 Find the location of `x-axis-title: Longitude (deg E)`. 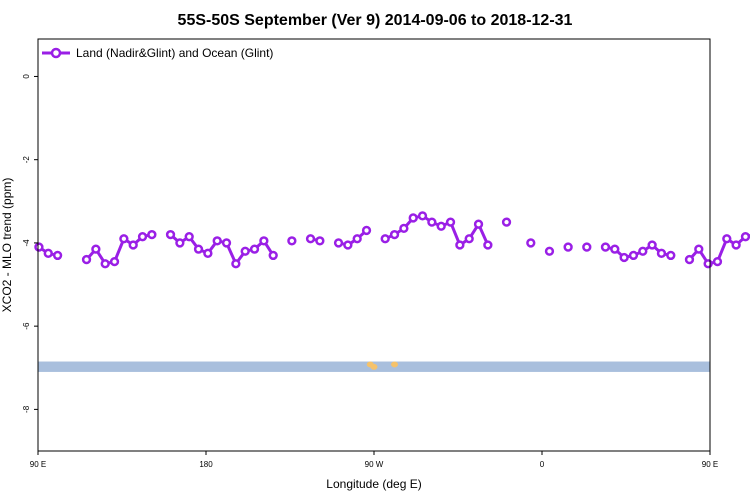

x-axis-title: Longitude (deg E) is located at coordinates (373, 484).